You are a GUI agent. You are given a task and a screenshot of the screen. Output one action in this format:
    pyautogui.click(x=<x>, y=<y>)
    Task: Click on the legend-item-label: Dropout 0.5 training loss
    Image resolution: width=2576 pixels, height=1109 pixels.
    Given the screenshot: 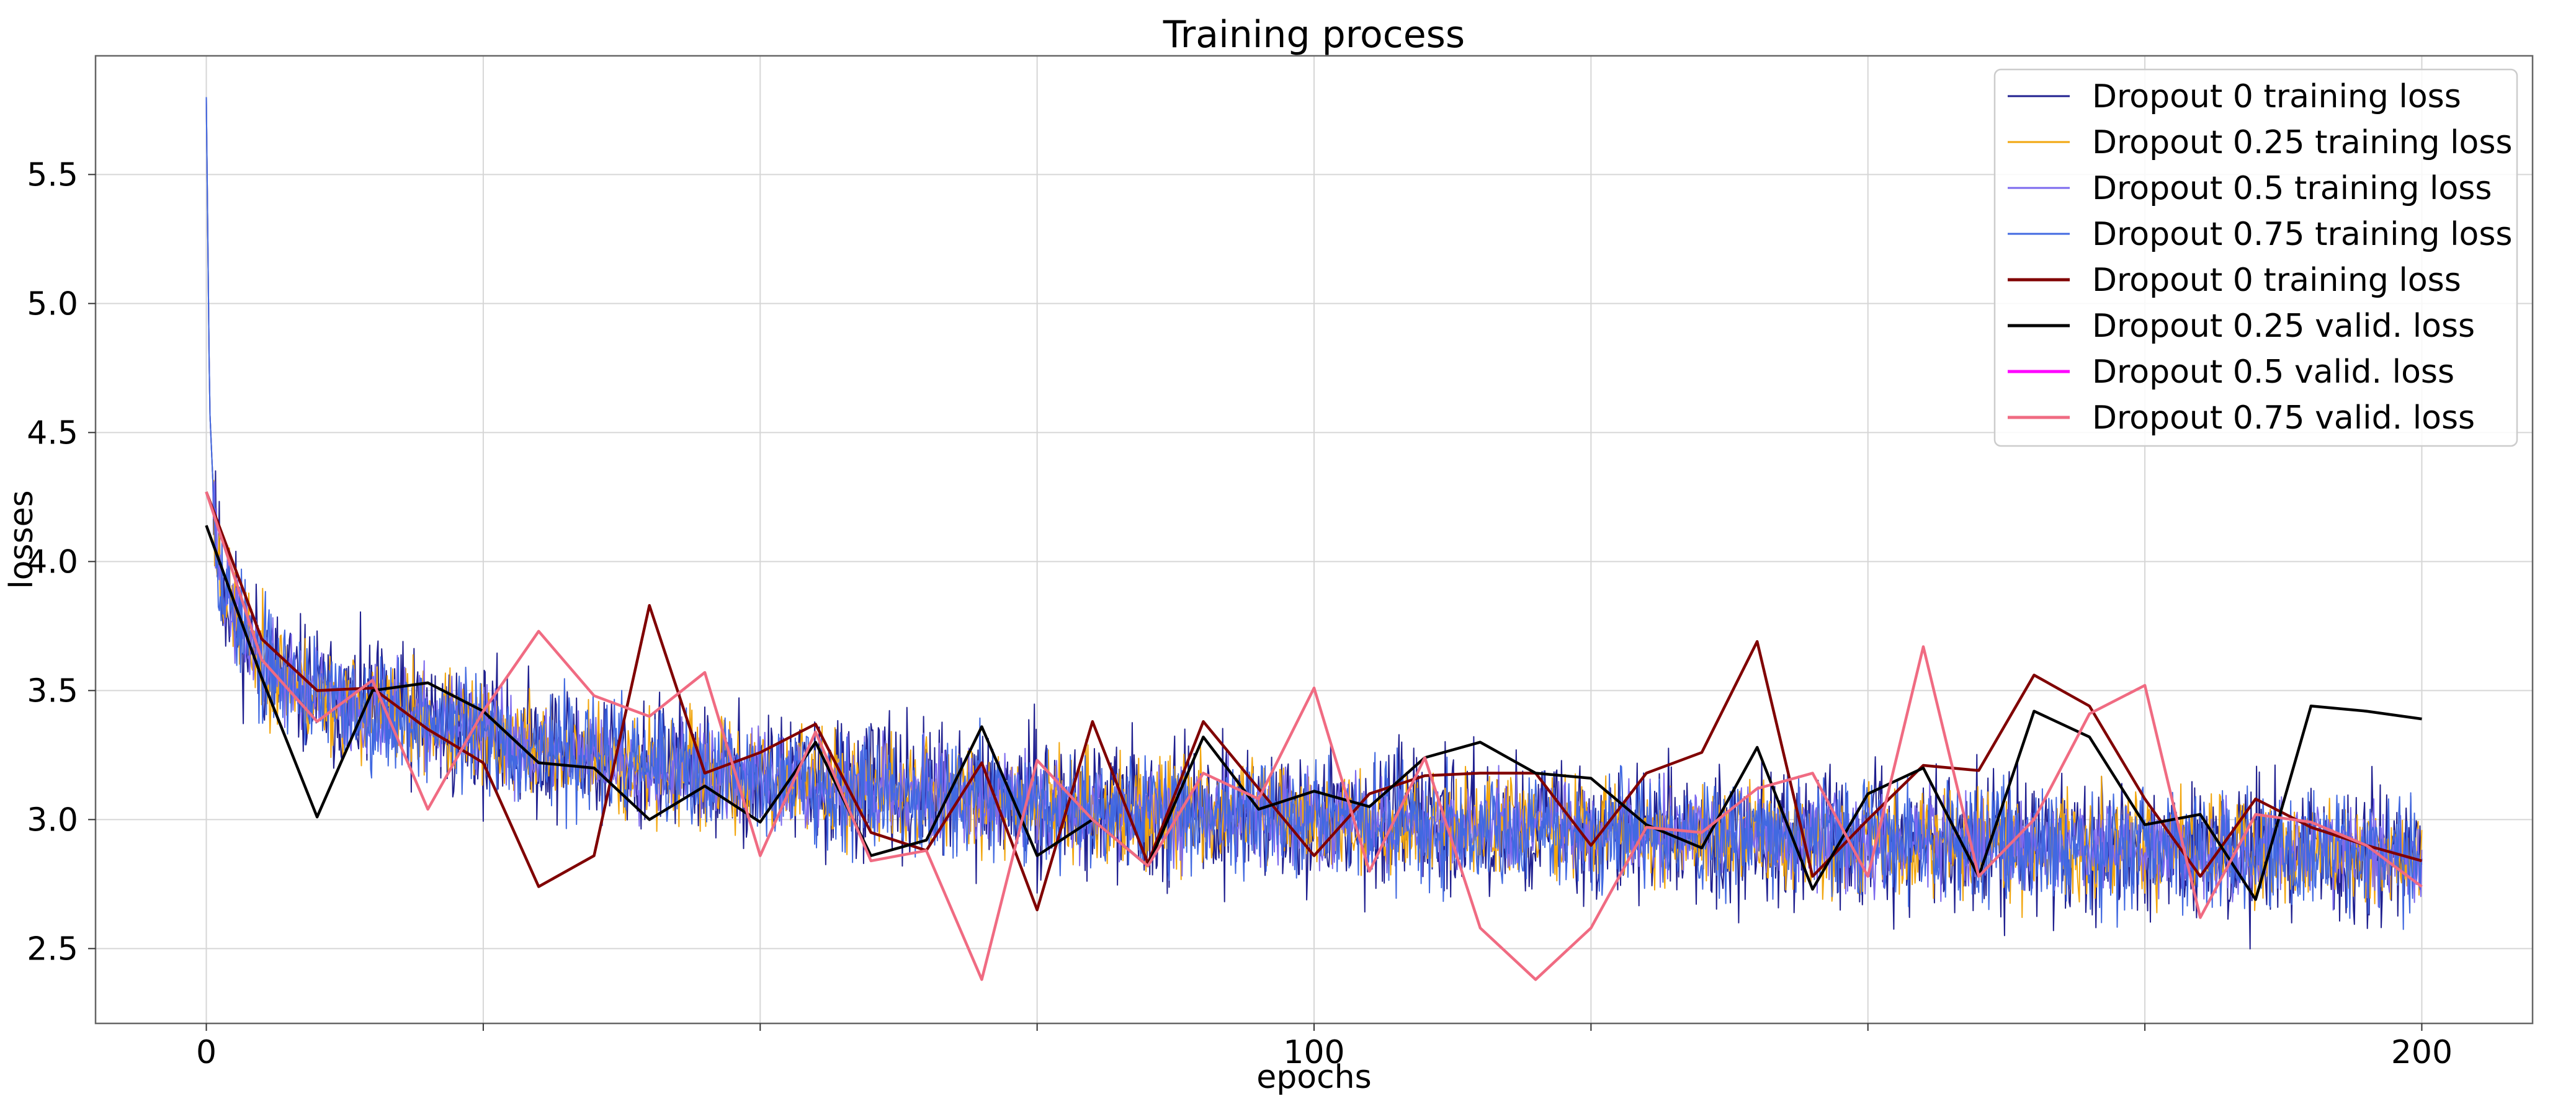 What is the action you would take?
    pyautogui.click(x=2292, y=188)
    